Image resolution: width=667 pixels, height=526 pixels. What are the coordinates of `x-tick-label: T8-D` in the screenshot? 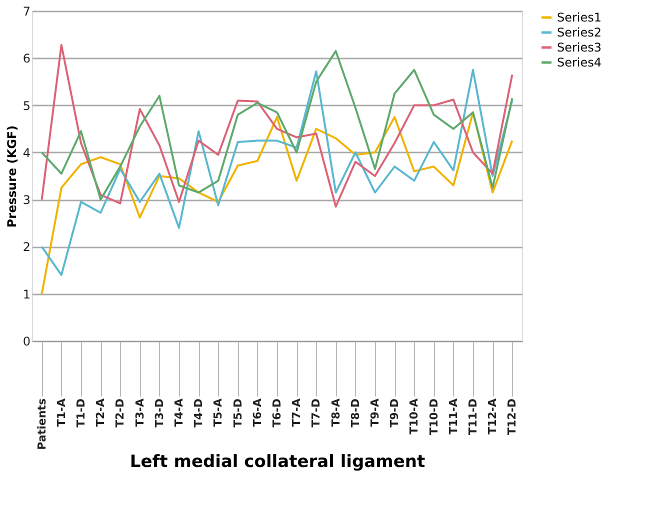 It's located at (355, 413).